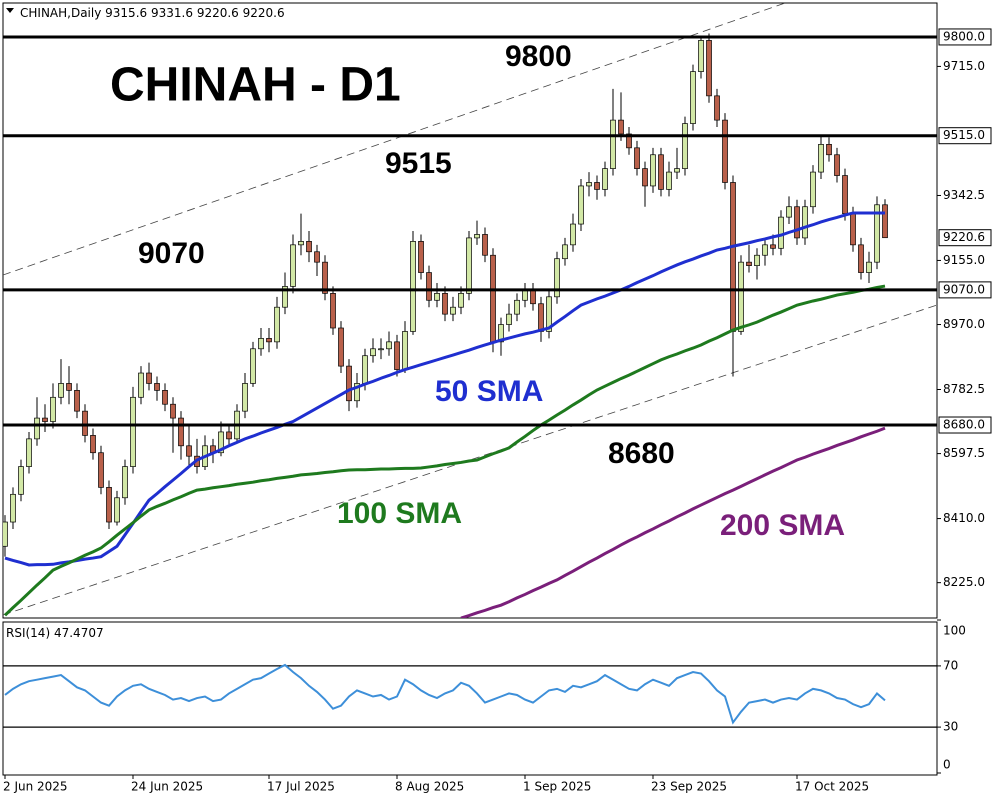  What do you see at coordinates (964, 582) in the screenshot?
I see `y-tick-label: 8225.0` at bounding box center [964, 582].